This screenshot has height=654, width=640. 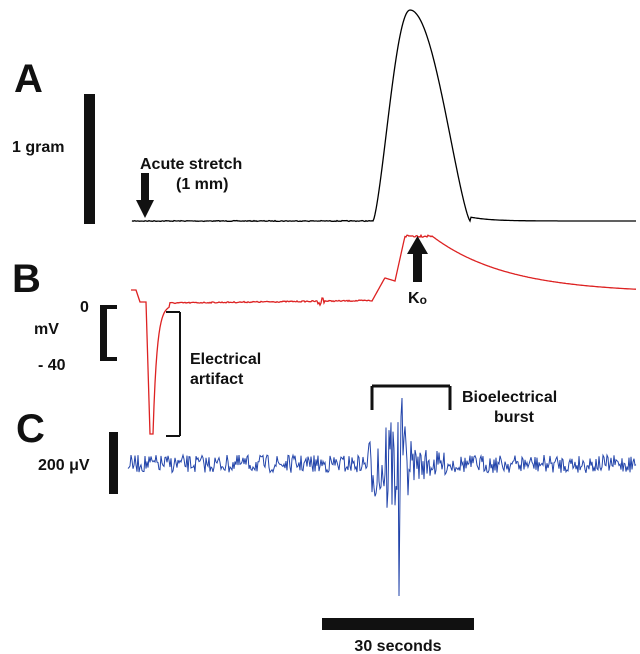 I want to click on time-scale-bar, so click(x=398, y=624).